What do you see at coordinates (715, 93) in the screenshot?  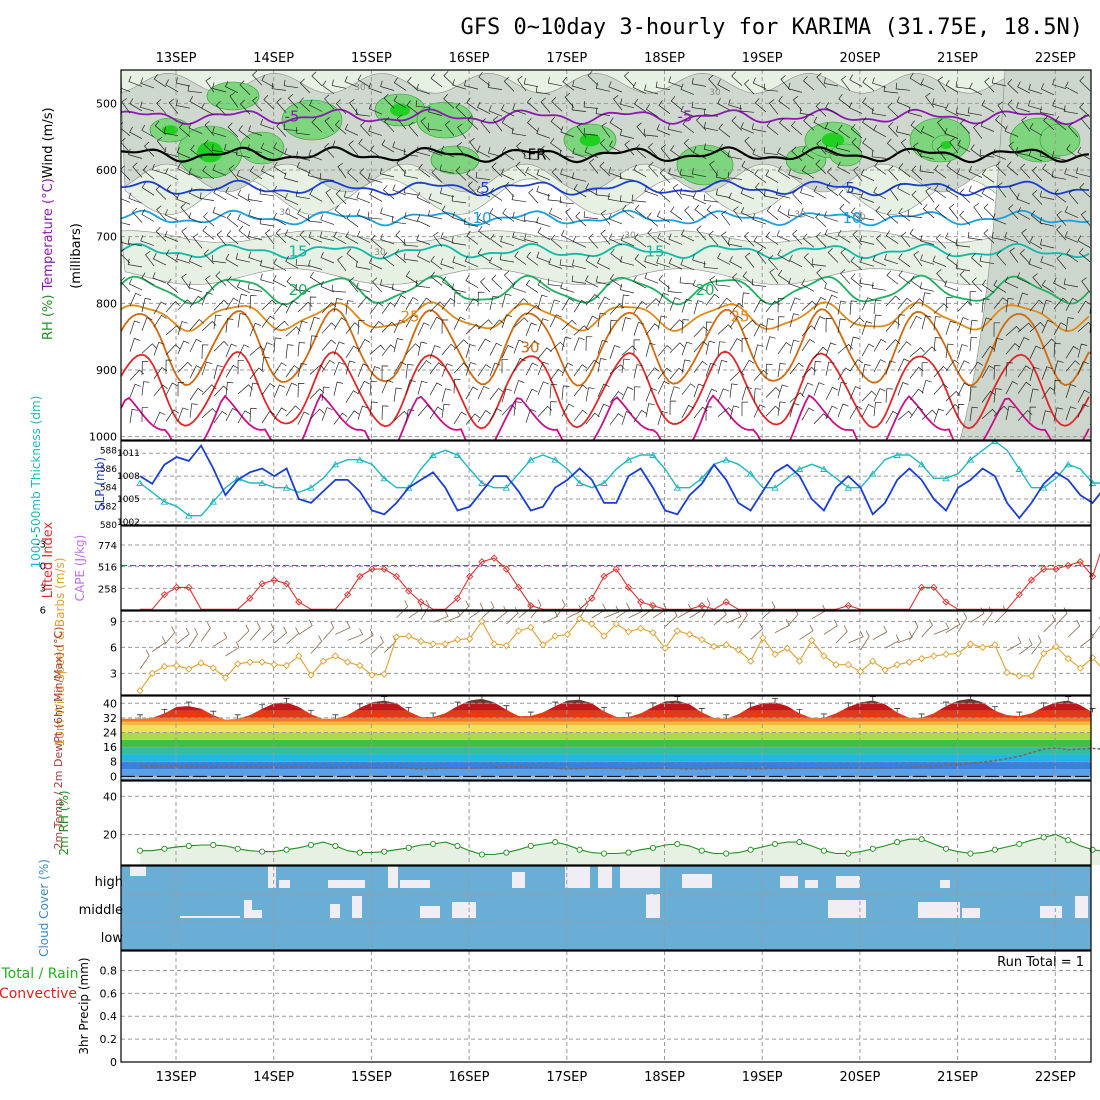 I see `rh-contour-label: 30` at bounding box center [715, 93].